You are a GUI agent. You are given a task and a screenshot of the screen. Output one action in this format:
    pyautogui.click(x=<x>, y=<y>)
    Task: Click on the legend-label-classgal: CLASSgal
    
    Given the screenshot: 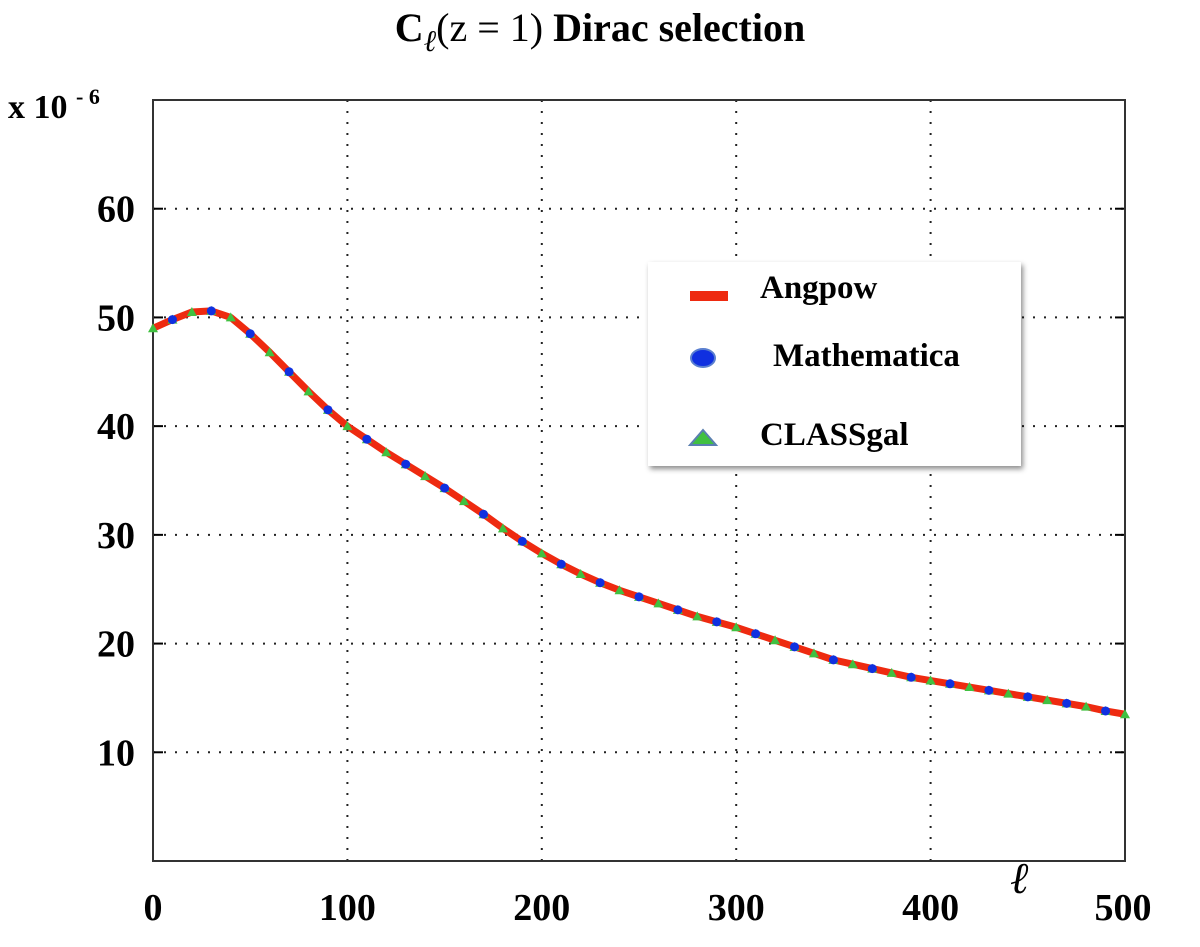 What is the action you would take?
    pyautogui.click(x=834, y=435)
    